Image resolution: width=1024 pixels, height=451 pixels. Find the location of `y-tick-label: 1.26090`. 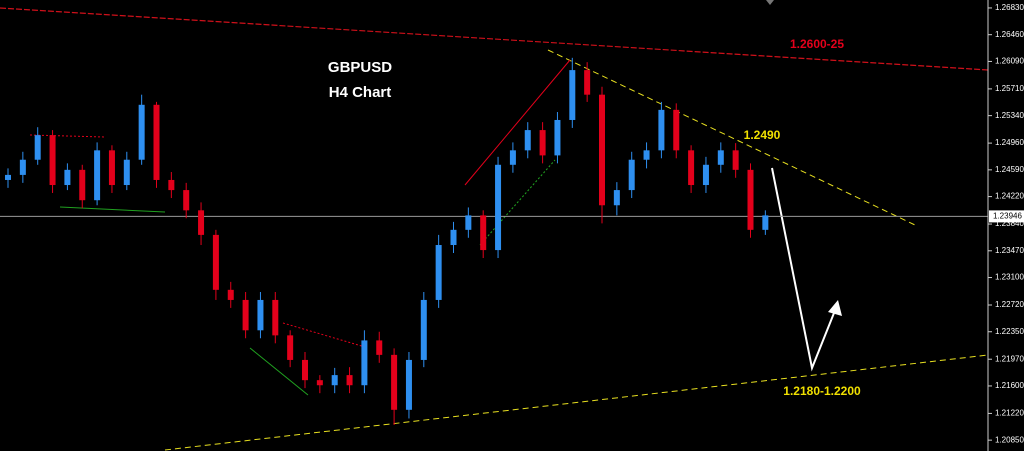

y-tick-label: 1.26090 is located at coordinates (1009, 61).